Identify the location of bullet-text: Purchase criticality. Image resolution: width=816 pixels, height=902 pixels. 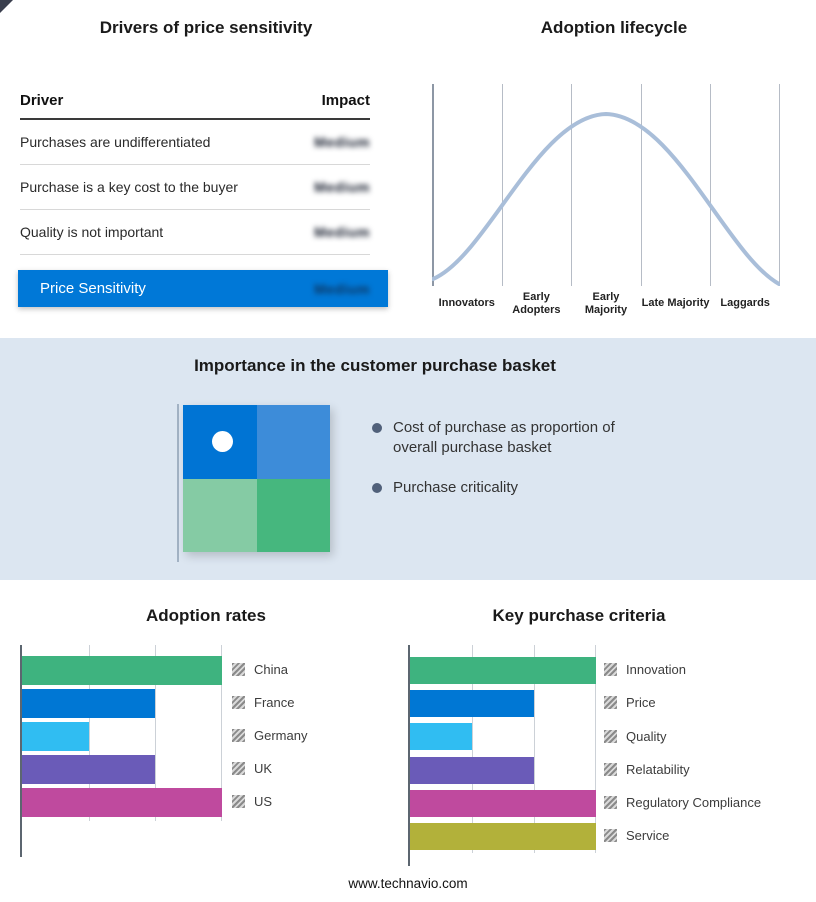
(456, 487).